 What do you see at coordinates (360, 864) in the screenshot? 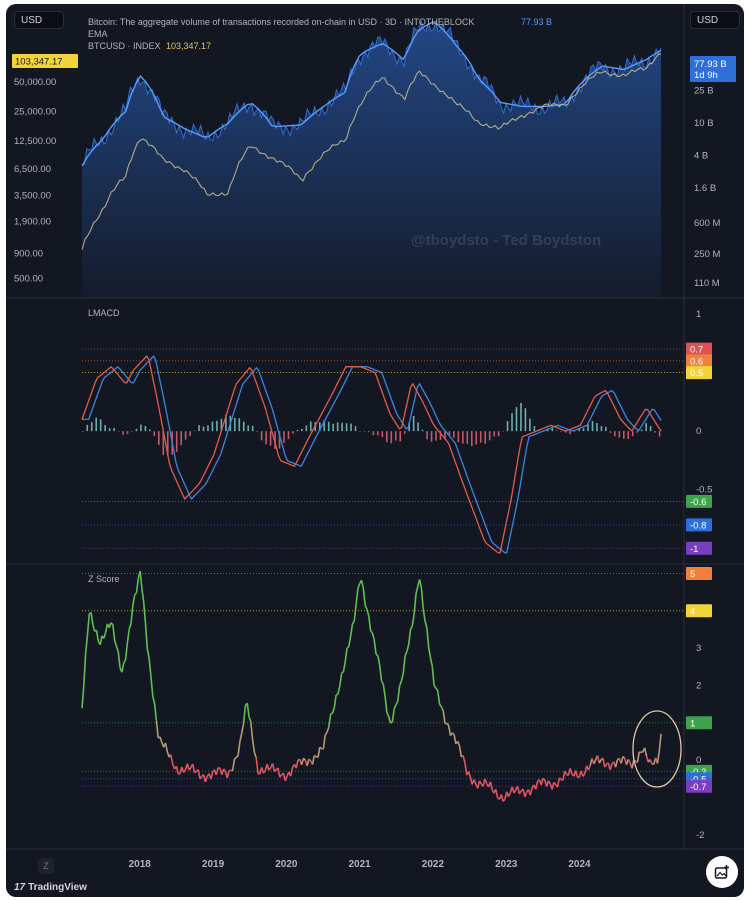
I see `time-axis: 2018 2019 2020 2021 2022 2023 2024` at bounding box center [360, 864].